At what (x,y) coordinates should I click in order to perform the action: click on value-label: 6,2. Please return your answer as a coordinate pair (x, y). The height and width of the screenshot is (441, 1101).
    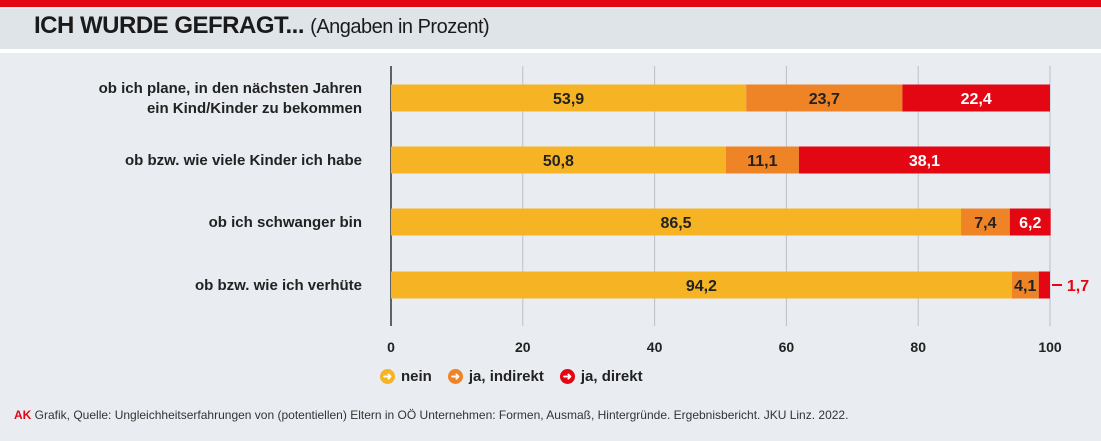
    Looking at the image, I should click on (1030, 223).